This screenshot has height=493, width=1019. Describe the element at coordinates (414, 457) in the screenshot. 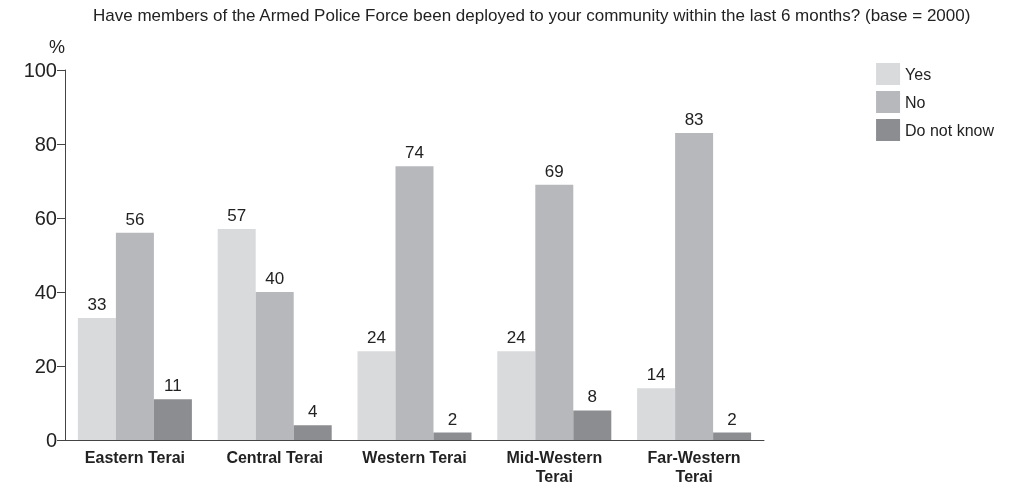

I see `x-tick-label: Western Terai` at that location.